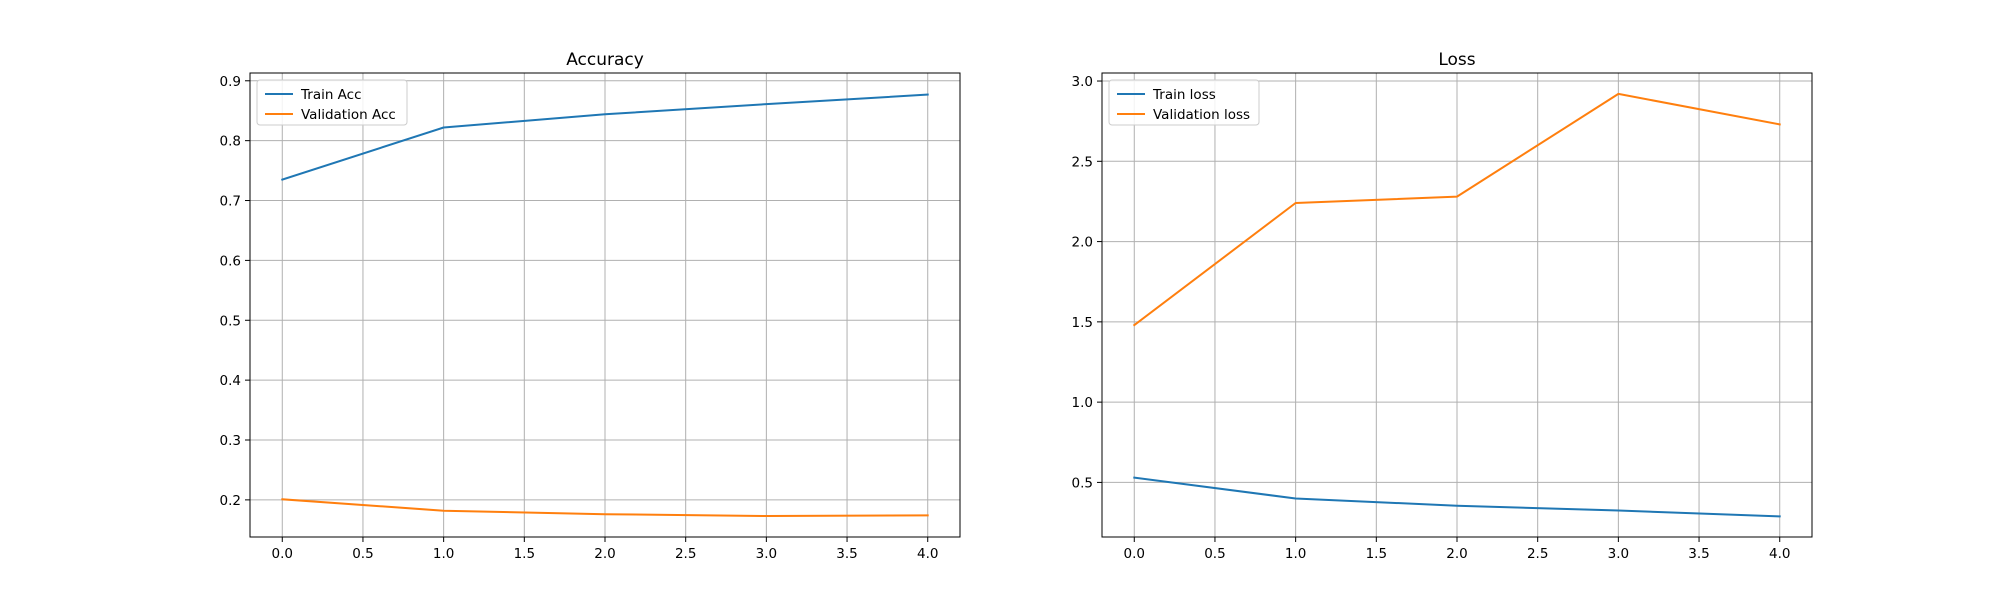 This screenshot has width=2000, height=600. I want to click on legend-label: Train Acc, so click(331, 95).